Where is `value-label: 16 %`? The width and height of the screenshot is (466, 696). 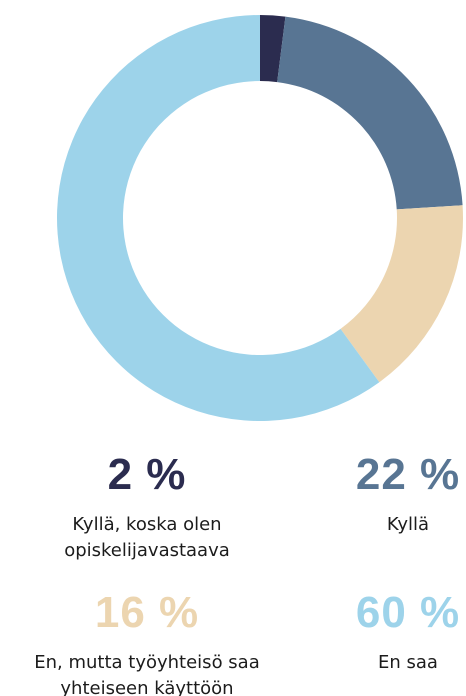 value-label: 16 % is located at coordinates (147, 612).